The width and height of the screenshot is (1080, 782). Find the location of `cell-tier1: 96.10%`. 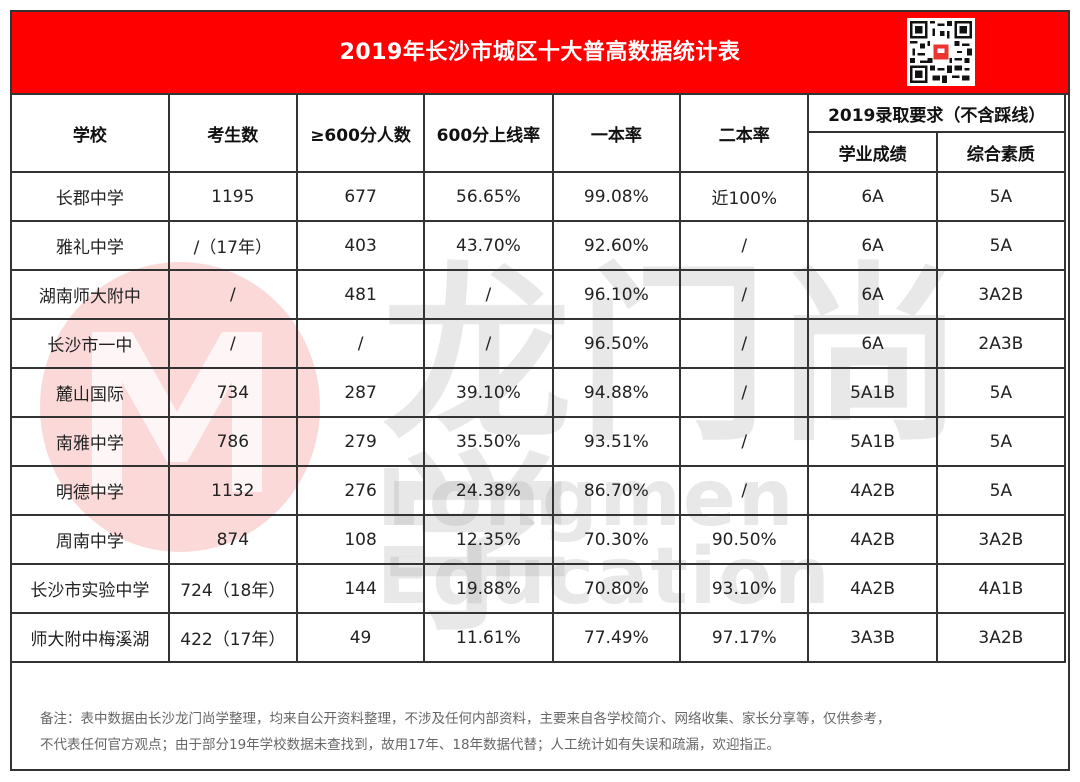

cell-tier1: 96.10% is located at coordinates (616, 294).